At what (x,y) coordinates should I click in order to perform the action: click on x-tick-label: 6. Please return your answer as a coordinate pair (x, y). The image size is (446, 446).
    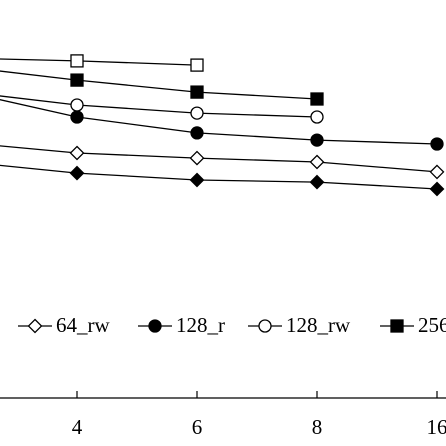
    Looking at the image, I should click on (197, 427).